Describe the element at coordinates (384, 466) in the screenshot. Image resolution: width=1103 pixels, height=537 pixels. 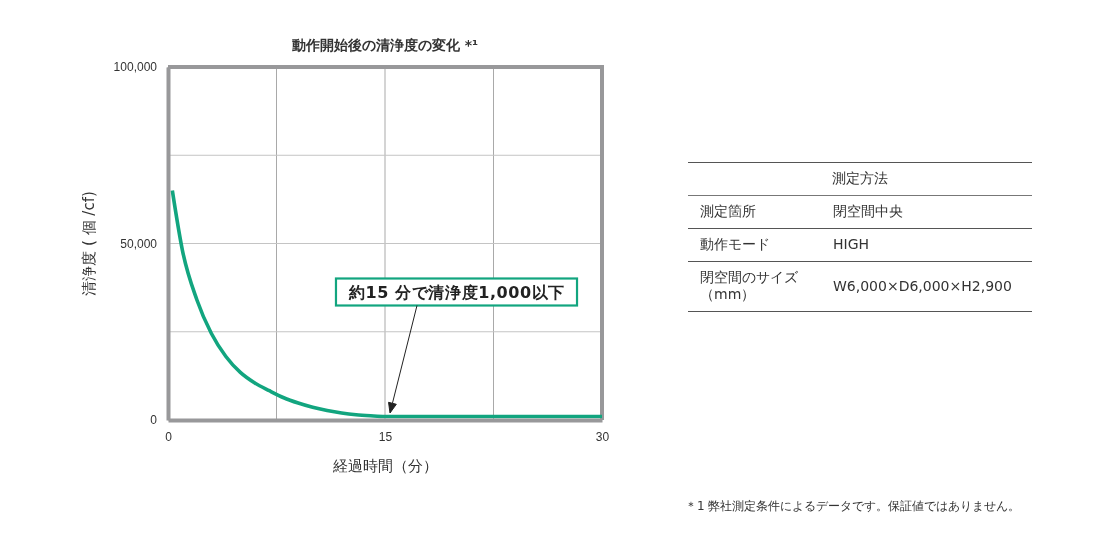
I see `x-axis-title: 経過時間（分）` at that location.